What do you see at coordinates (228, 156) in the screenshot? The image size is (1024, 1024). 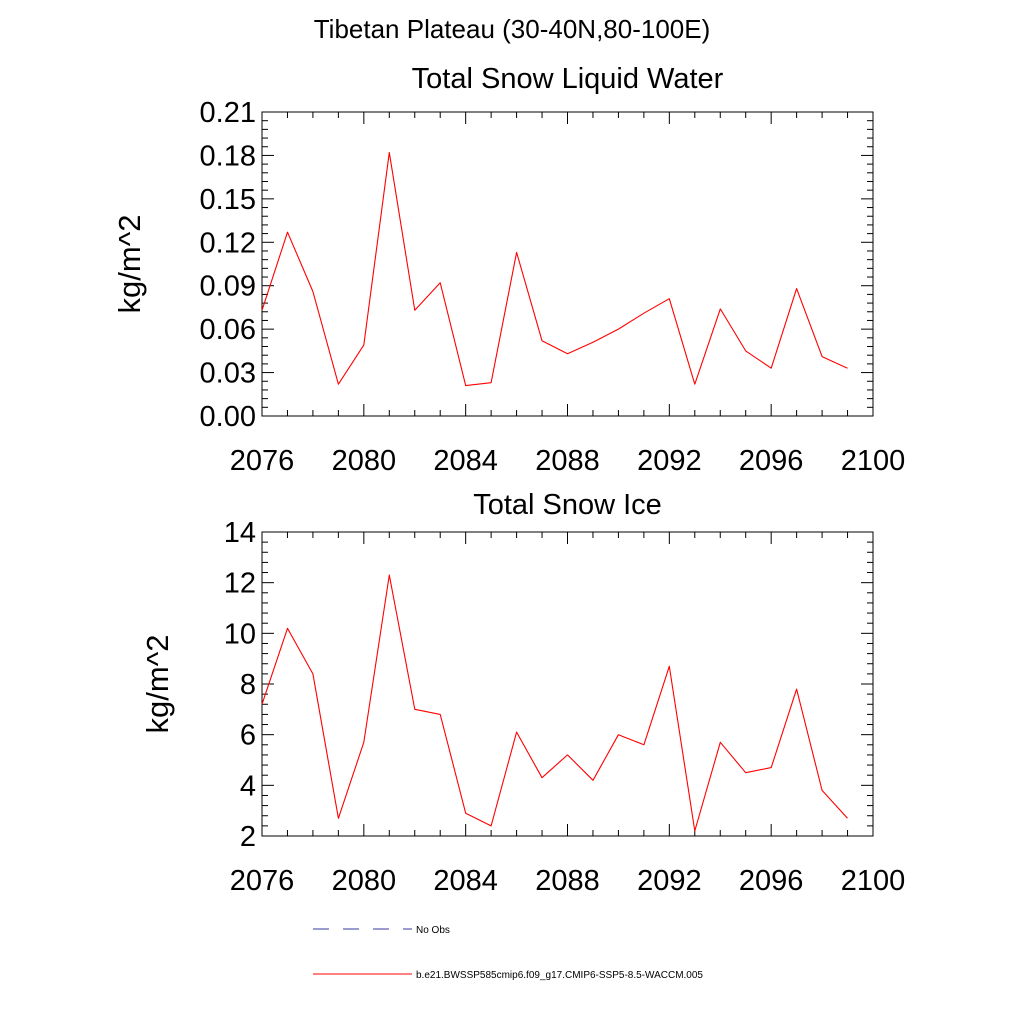 I see `y-tick-label: 0.18` at bounding box center [228, 156].